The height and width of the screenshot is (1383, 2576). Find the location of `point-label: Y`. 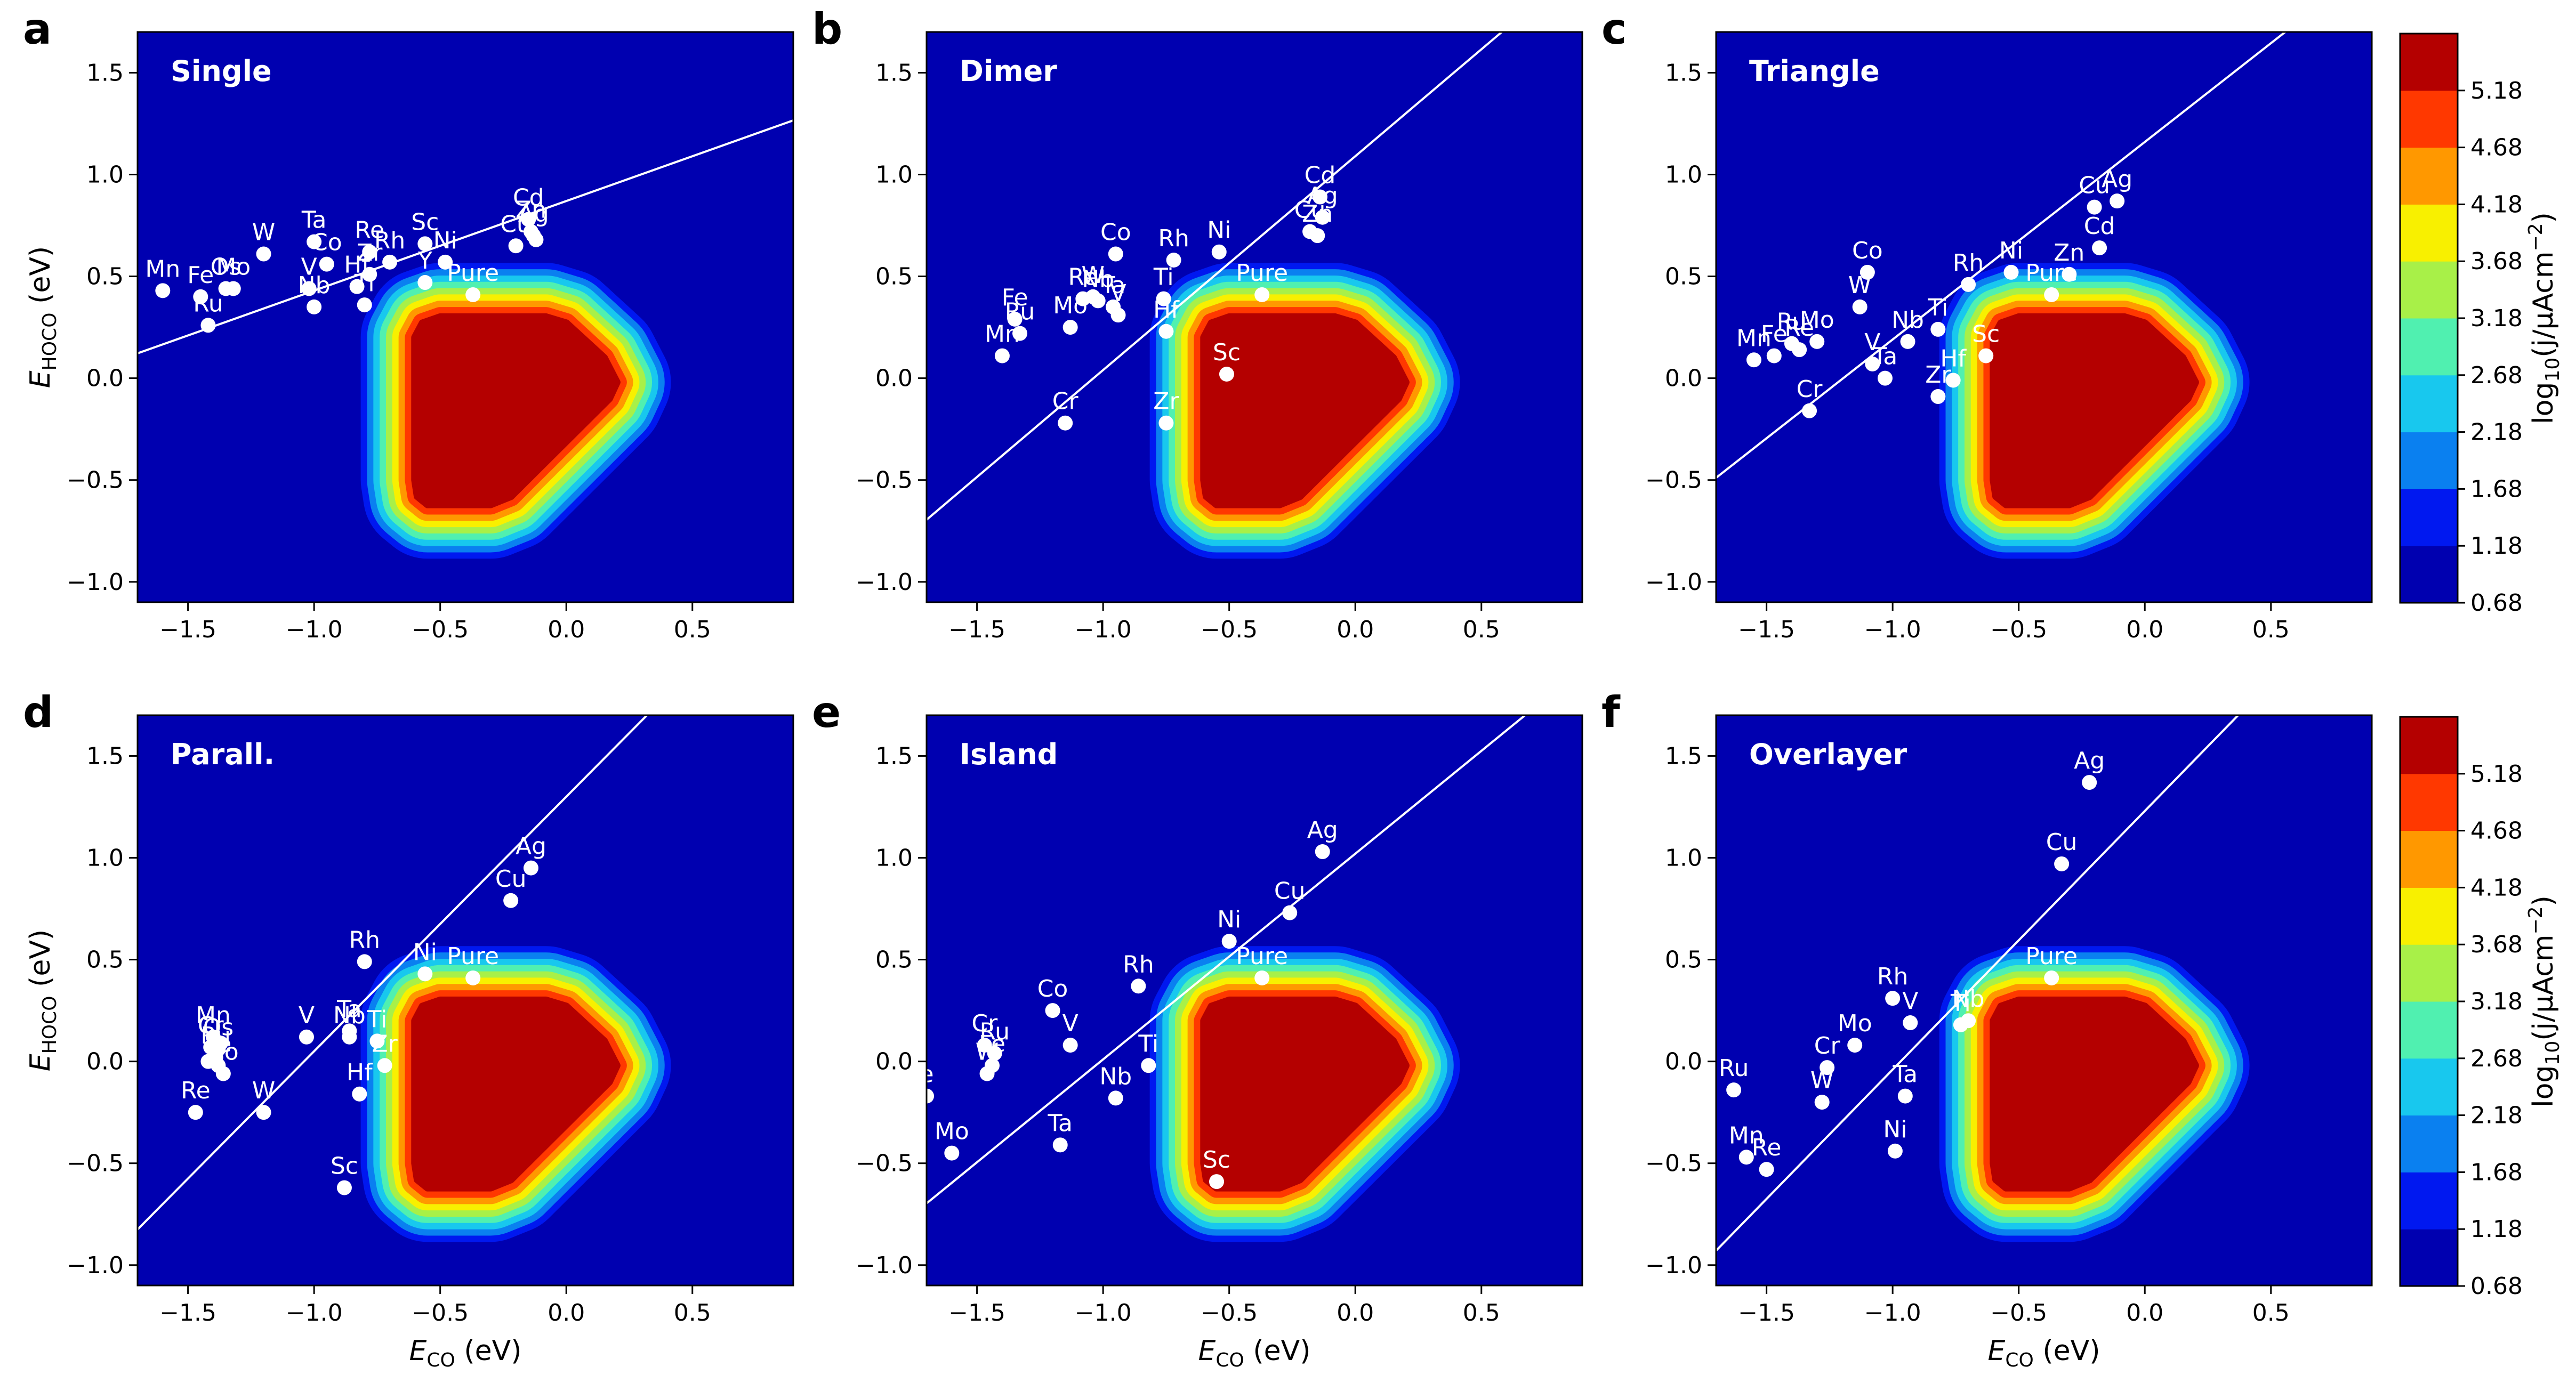

point-label: Y is located at coordinates (424, 260).